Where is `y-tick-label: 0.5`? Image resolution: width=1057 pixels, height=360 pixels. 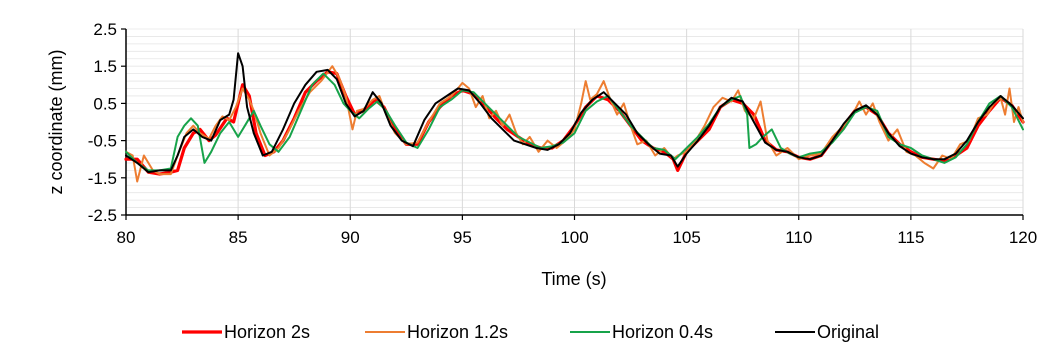
y-tick-label: 0.5 is located at coordinates (105, 103).